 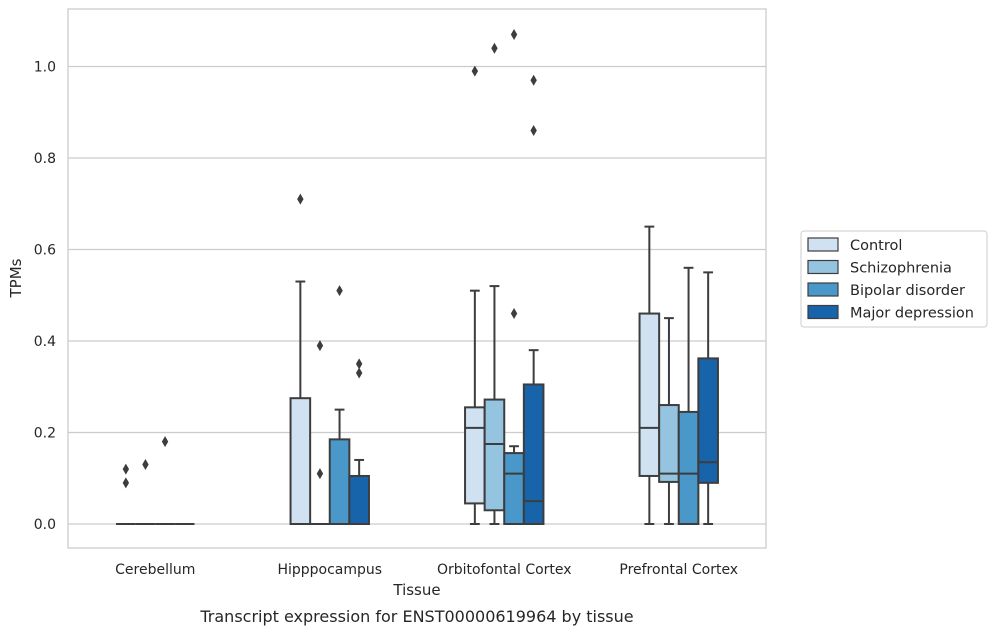 I want to click on legend-label: Control, so click(x=876, y=246).